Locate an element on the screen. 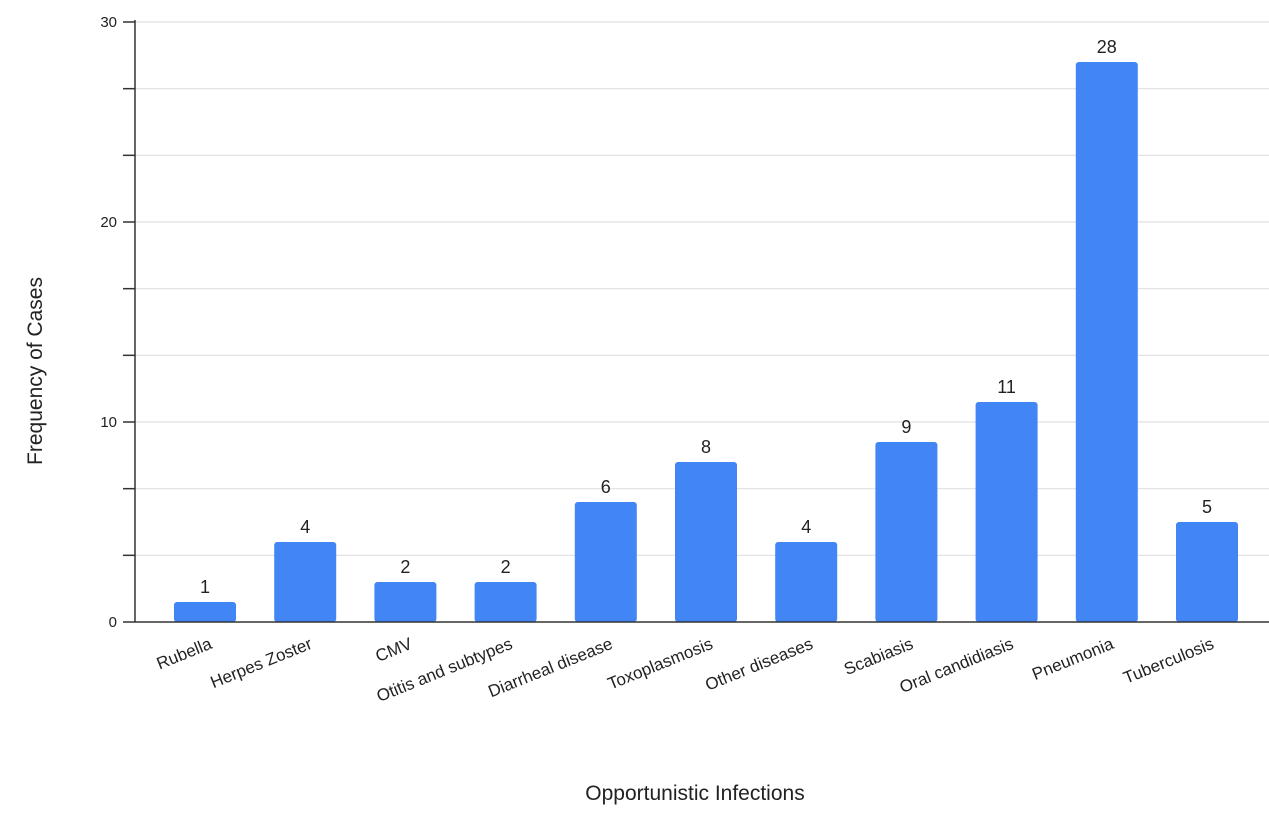 The width and height of the screenshot is (1269, 815). data-label: 5 is located at coordinates (1207, 507).